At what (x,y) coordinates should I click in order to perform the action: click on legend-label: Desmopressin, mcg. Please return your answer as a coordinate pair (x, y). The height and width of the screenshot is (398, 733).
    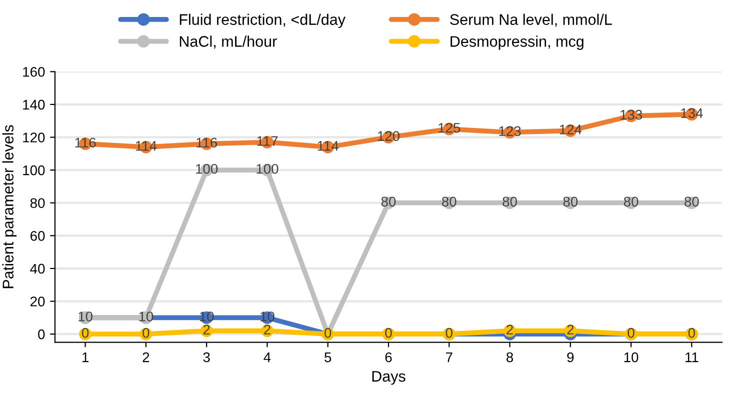
    Looking at the image, I should click on (517, 43).